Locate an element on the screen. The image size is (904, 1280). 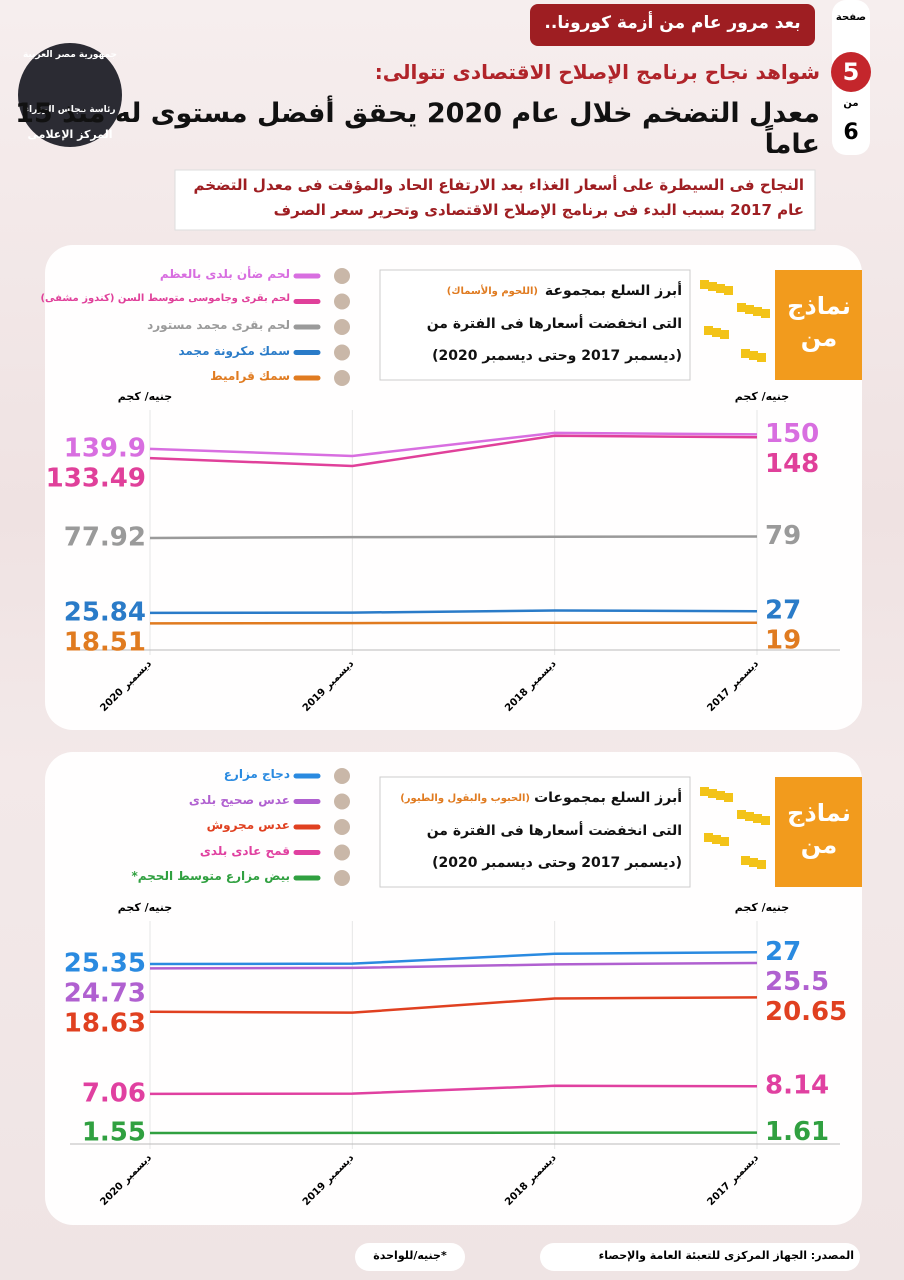
legend-label: لحم بقرى مجمد مستورد is located at coordinates (218, 325).